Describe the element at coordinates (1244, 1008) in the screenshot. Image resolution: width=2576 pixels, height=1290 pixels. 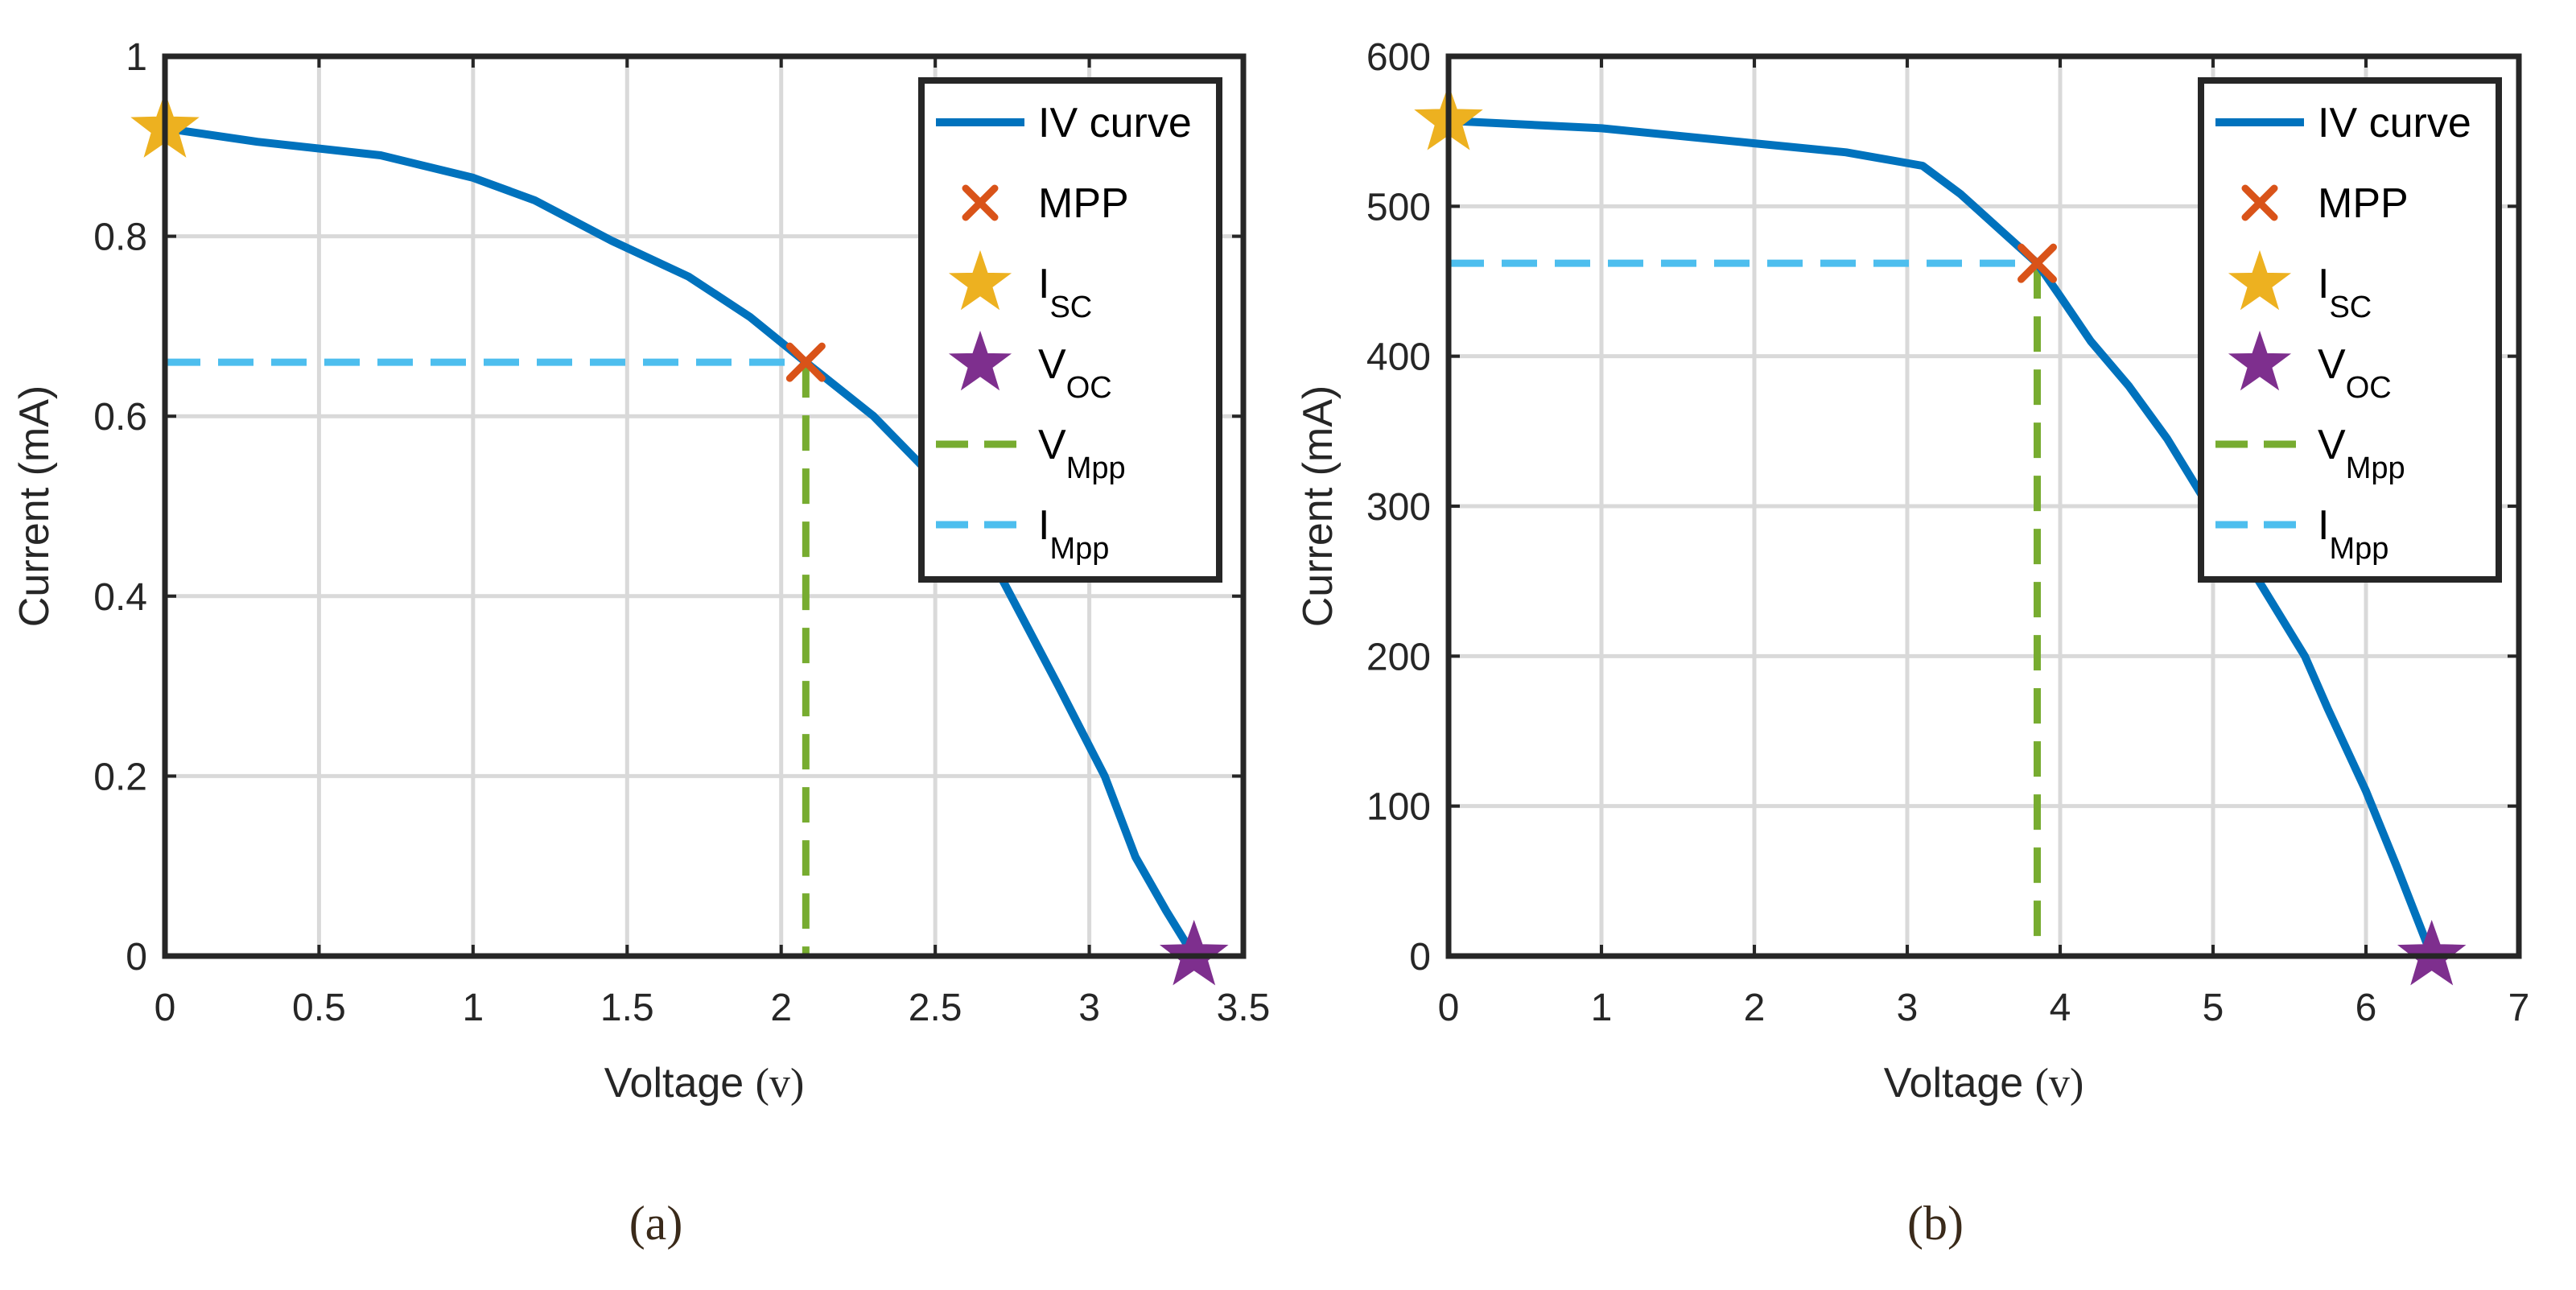
I see `x-tick-label: 3.5` at that location.